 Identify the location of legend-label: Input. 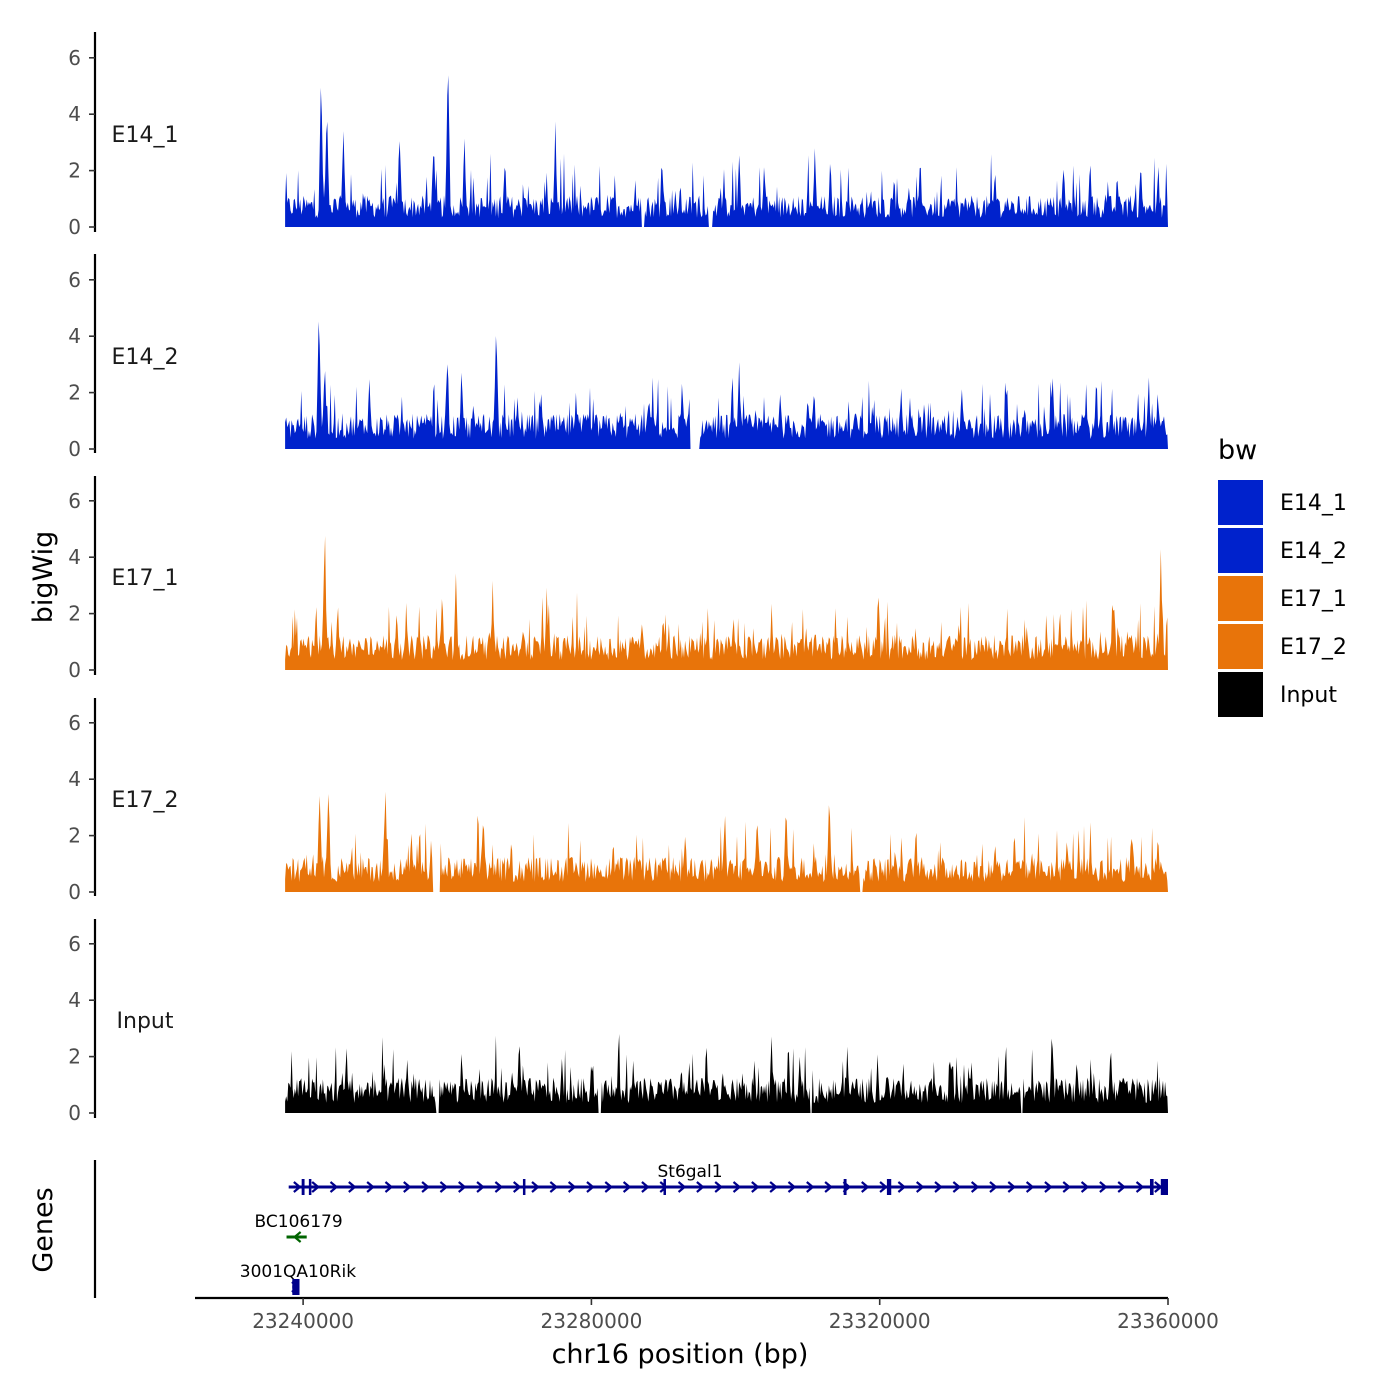
(1308, 695).